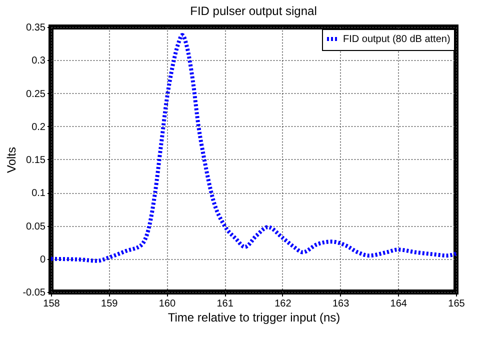 This screenshot has width=491, height=343. Describe the element at coordinates (109, 304) in the screenshot. I see `x-tick-label: 159` at that location.